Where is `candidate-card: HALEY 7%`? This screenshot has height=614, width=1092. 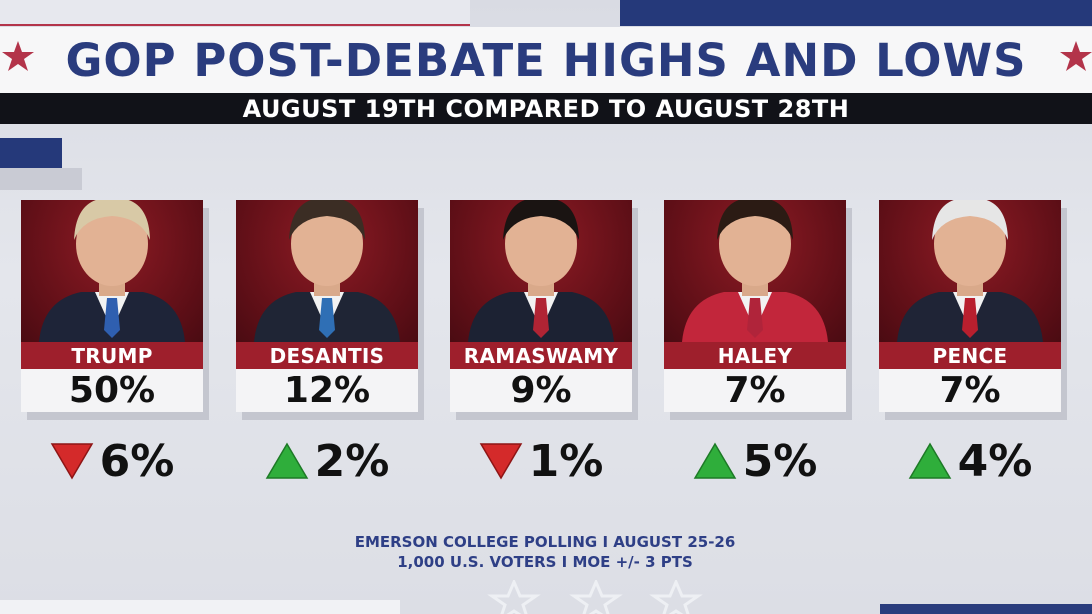
candidate-card: HALEY 7% is located at coordinates (755, 306).